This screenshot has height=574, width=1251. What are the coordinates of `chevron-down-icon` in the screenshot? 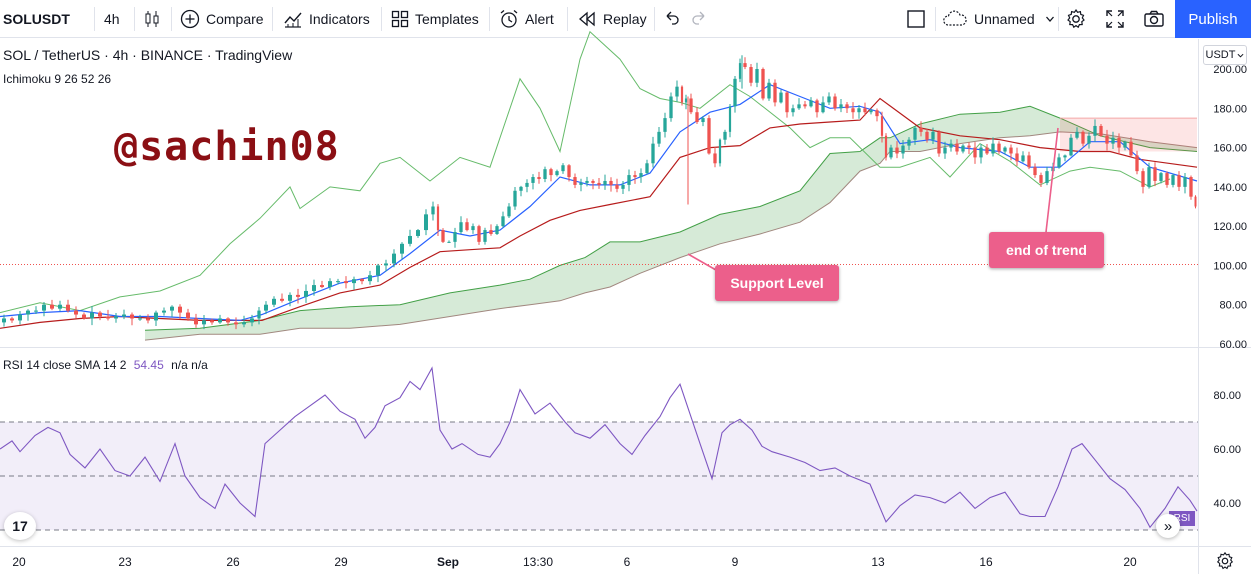 It's located at (1240, 55).